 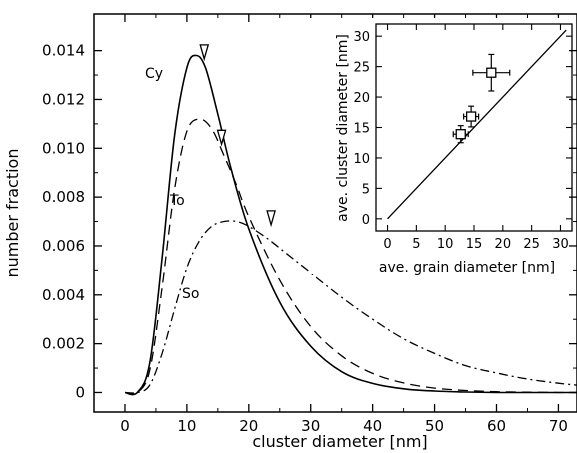 I want to click on peak-marker-to, so click(x=221, y=138).